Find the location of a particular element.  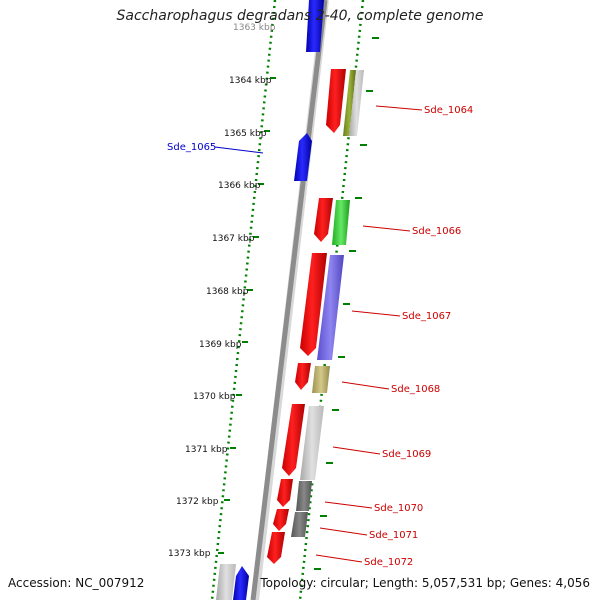

tick-label: 1372 kbp is located at coordinates (197, 502).